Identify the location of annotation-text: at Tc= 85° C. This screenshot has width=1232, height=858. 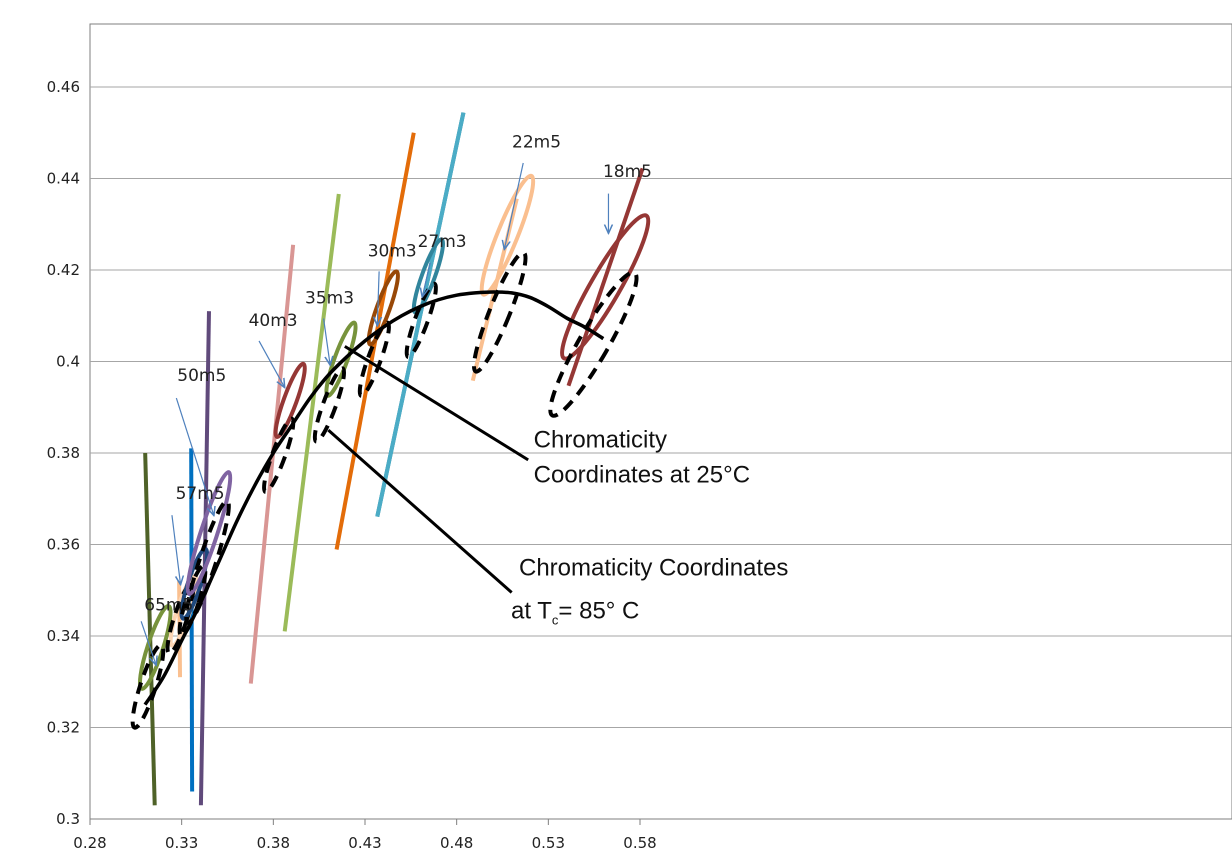
(575, 613).